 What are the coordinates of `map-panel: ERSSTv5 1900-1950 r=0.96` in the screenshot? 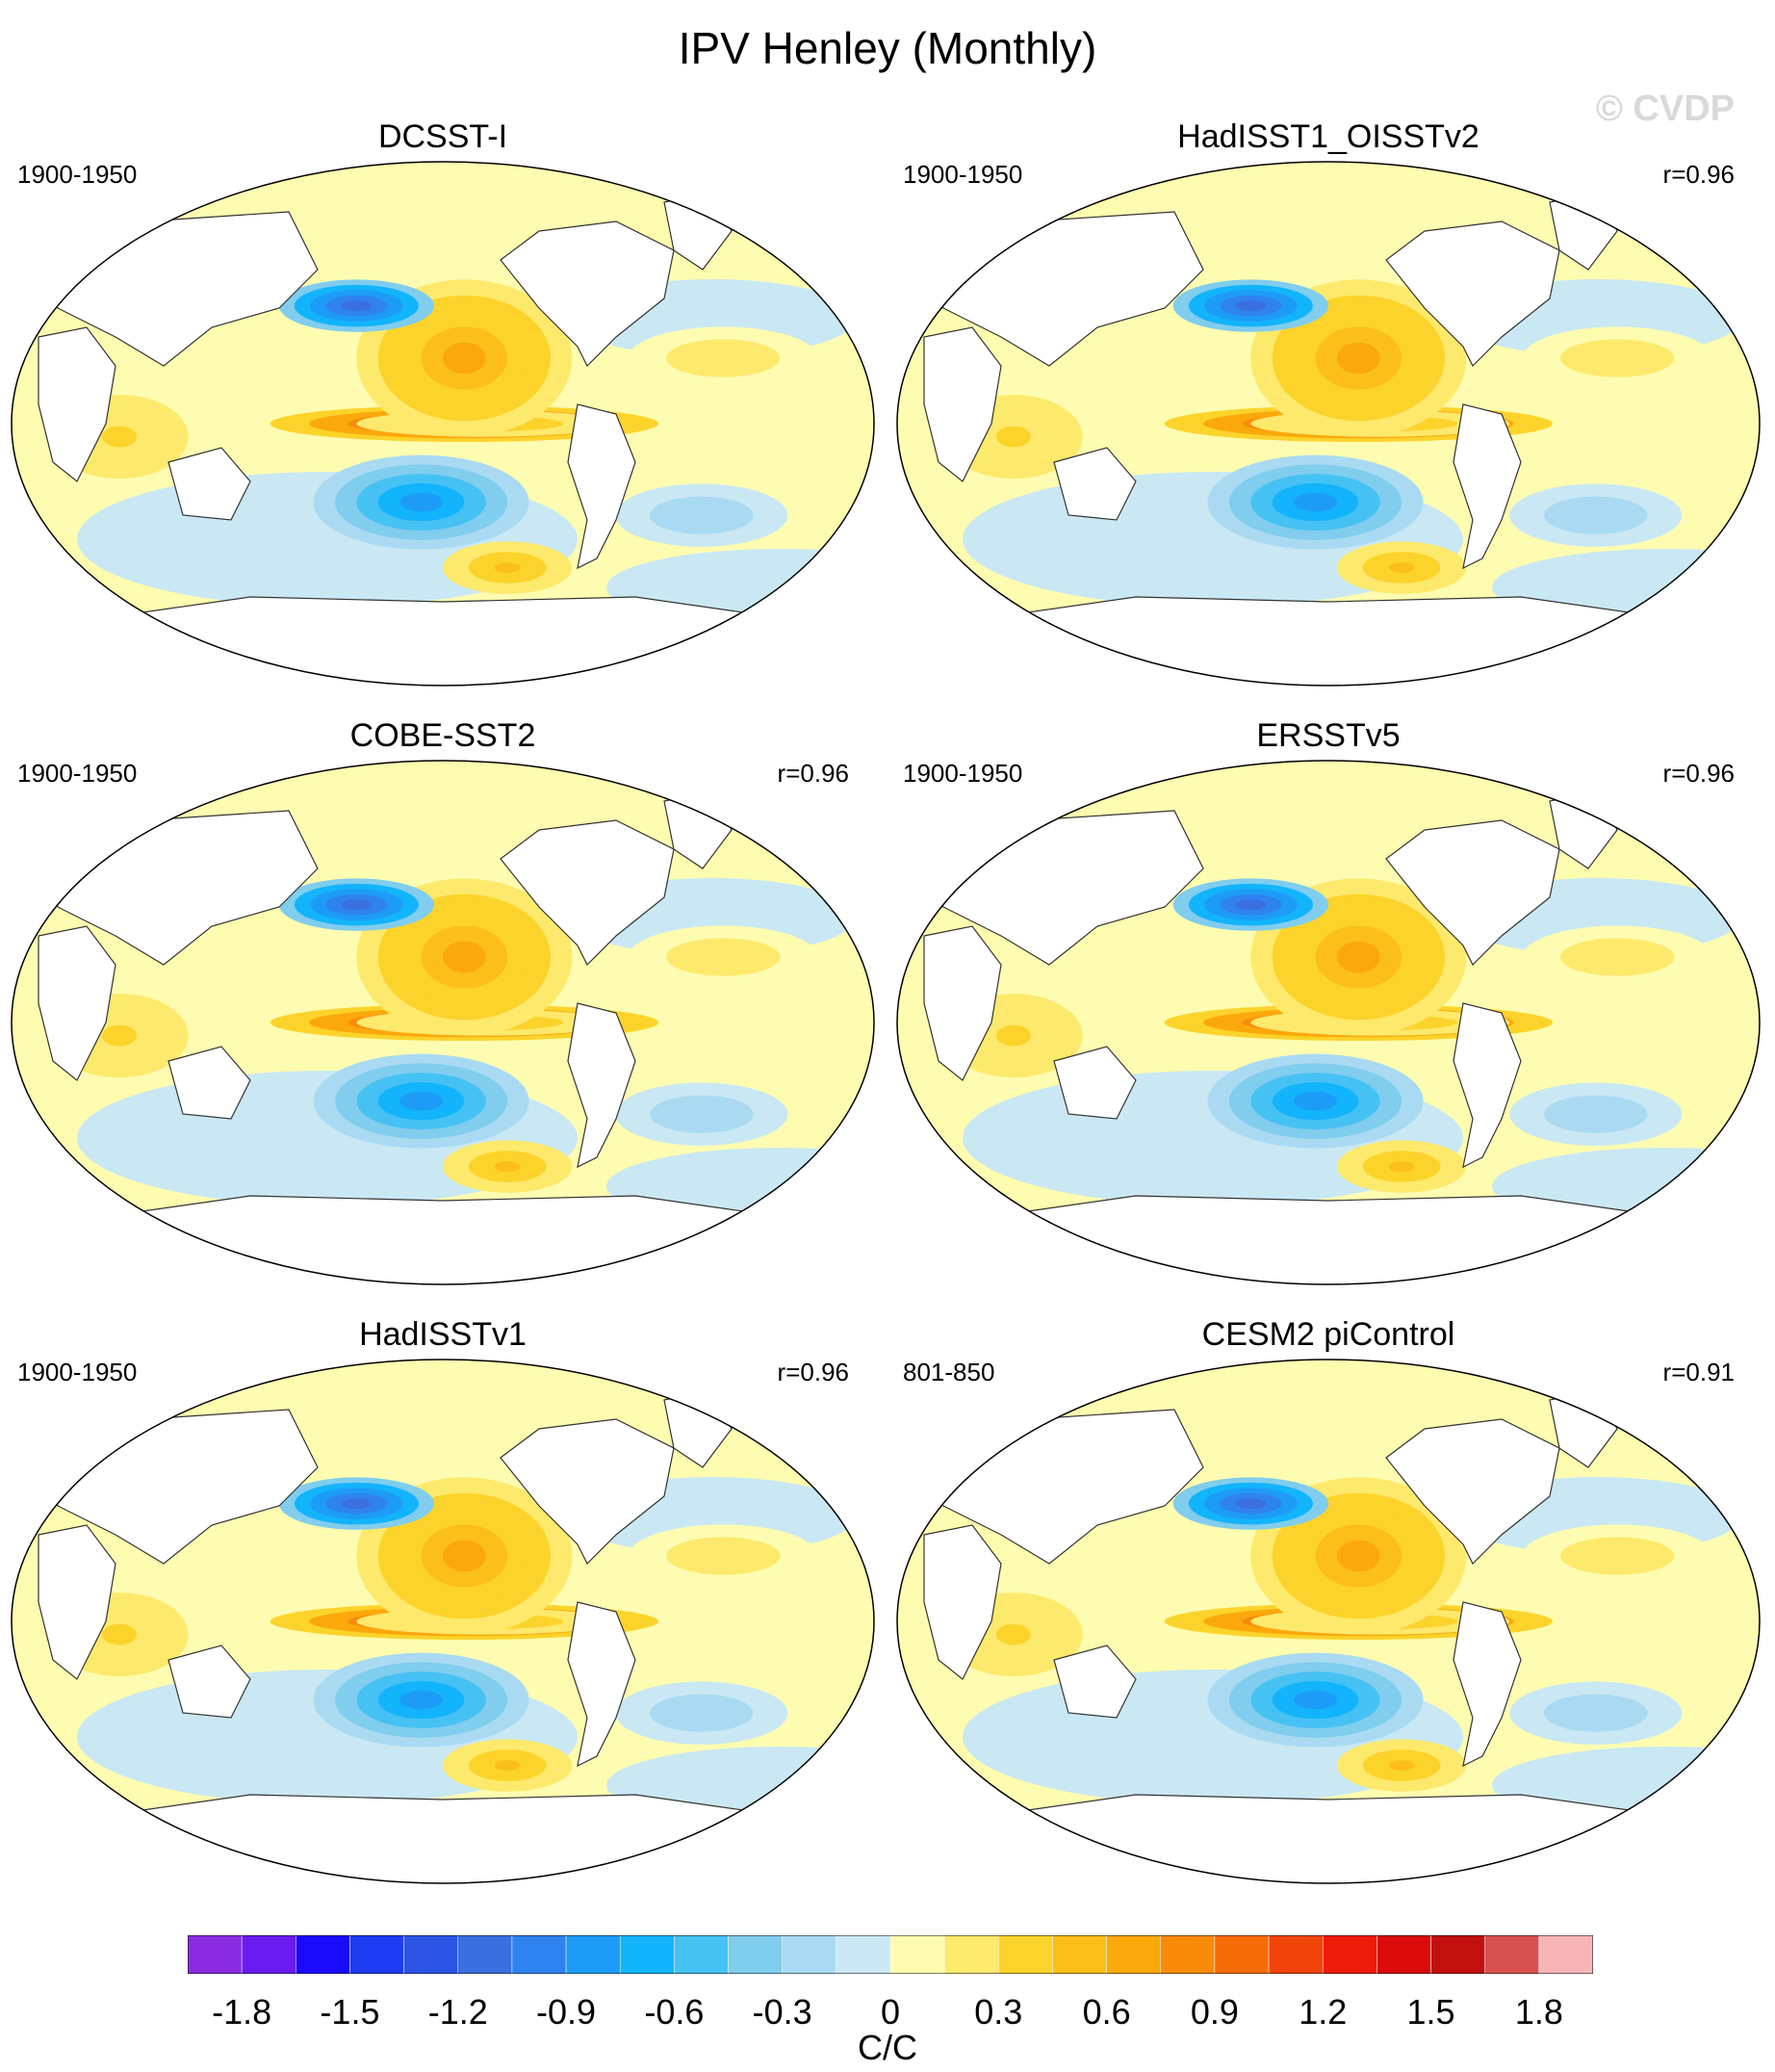 It's located at (1329, 1012).